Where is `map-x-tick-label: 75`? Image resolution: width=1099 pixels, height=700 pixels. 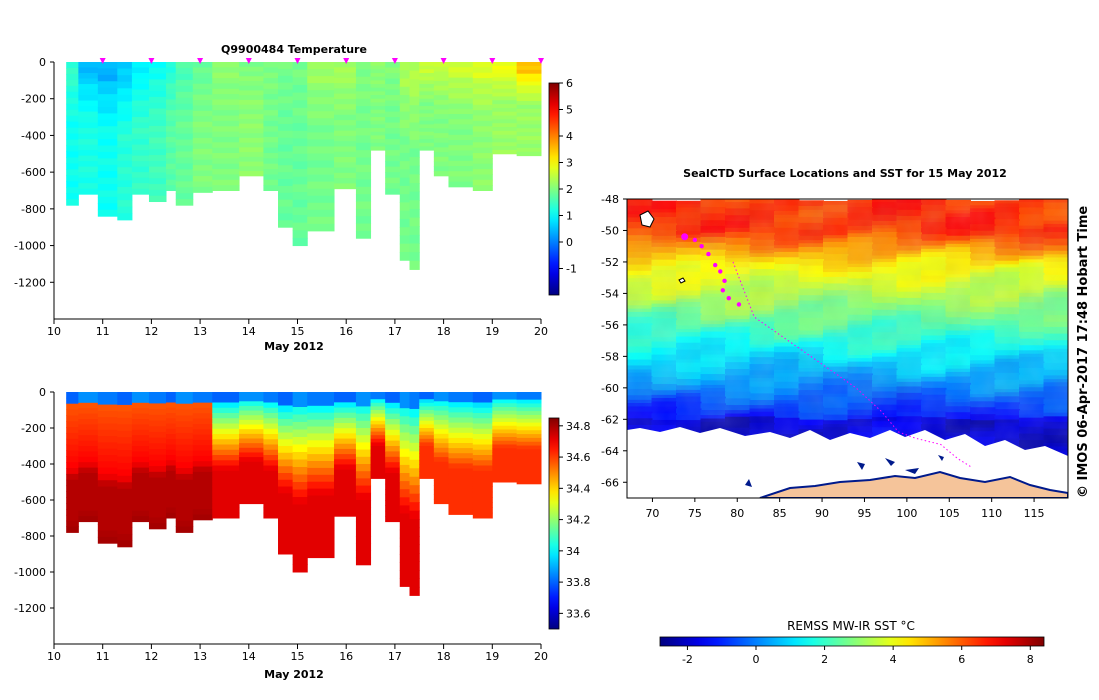
map-x-tick-label: 75 is located at coordinates (695, 513).